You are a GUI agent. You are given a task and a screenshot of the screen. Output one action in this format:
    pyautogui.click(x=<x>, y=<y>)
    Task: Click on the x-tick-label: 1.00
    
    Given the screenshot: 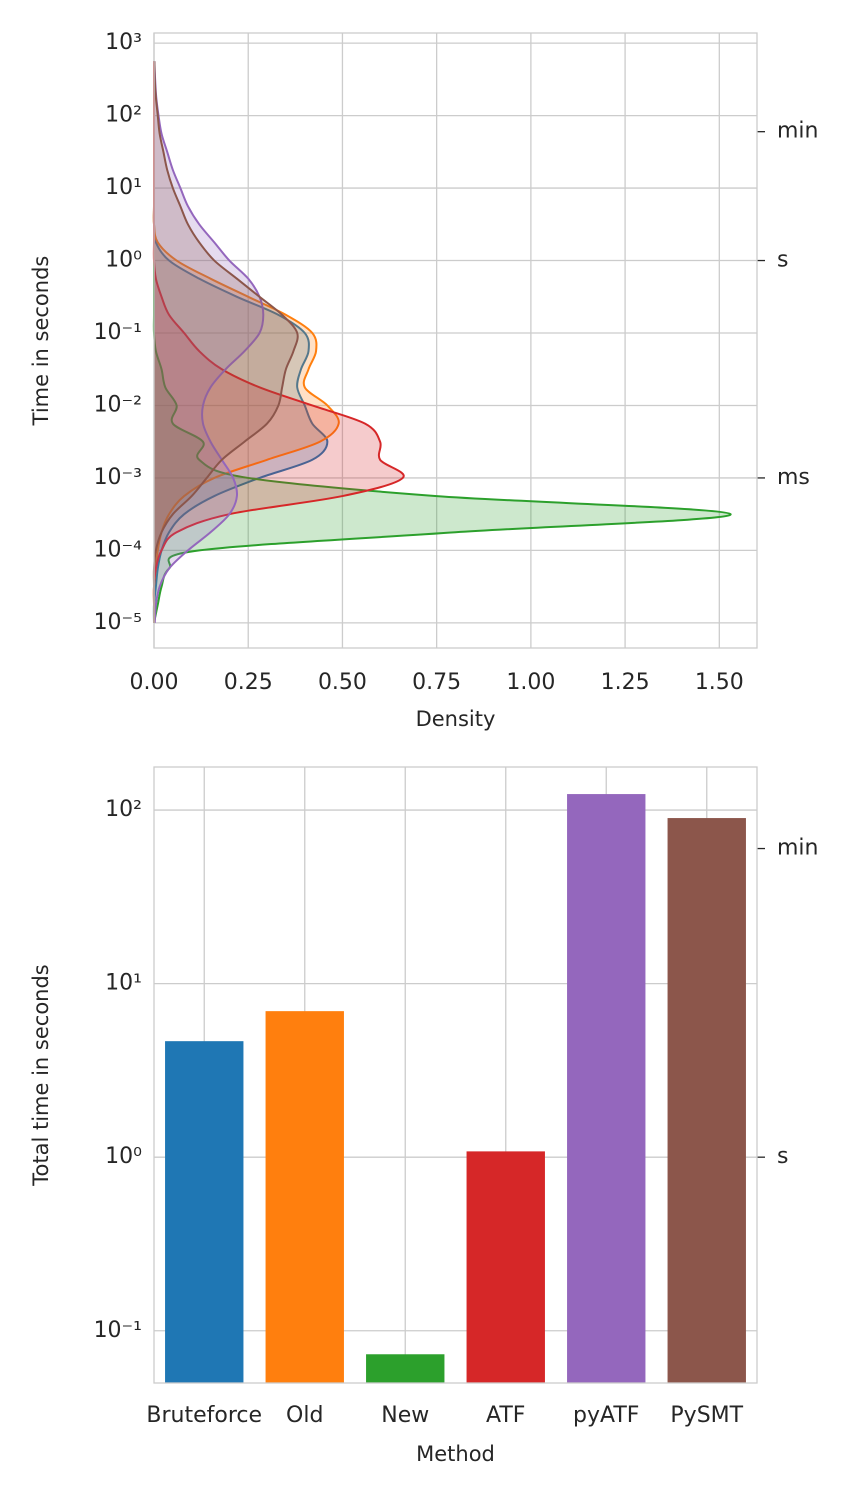 What is the action you would take?
    pyautogui.click(x=530, y=682)
    